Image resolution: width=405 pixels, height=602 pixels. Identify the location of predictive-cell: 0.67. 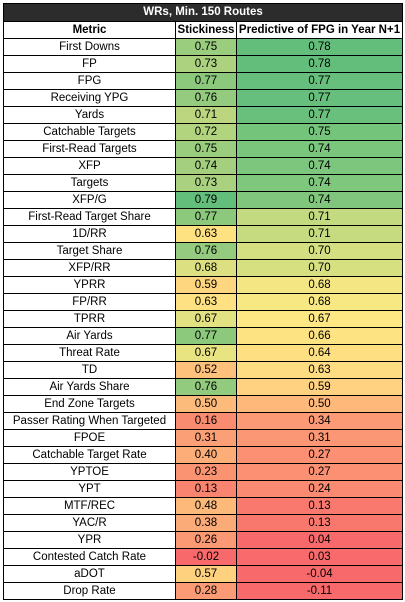
(320, 319).